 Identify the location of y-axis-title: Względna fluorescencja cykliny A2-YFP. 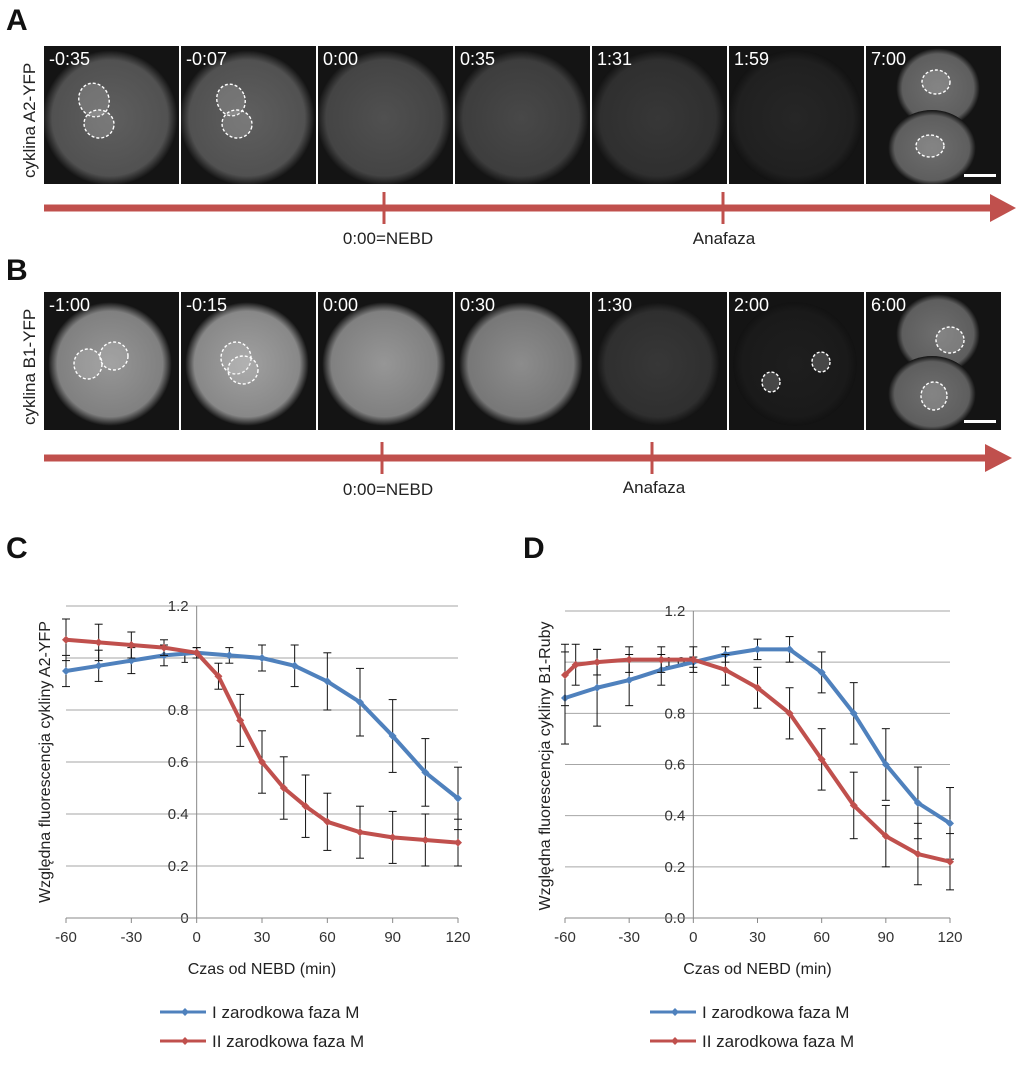
(45, 762).